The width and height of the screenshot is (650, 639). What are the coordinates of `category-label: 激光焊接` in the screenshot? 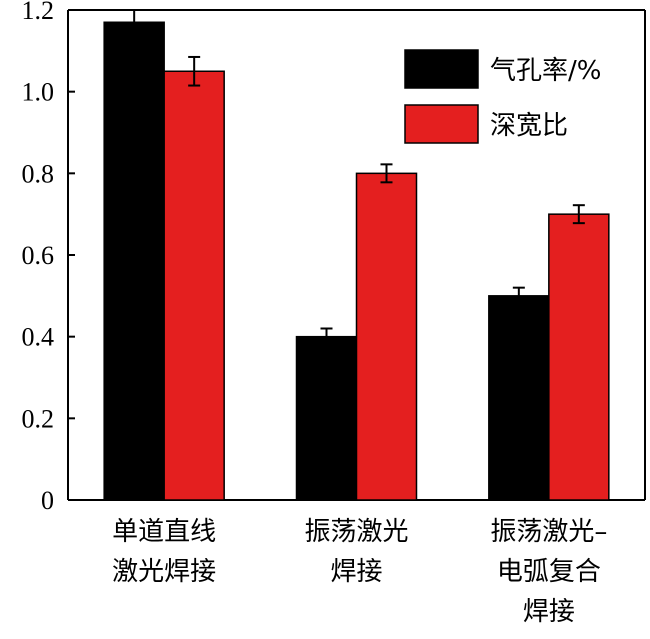 It's located at (164, 572).